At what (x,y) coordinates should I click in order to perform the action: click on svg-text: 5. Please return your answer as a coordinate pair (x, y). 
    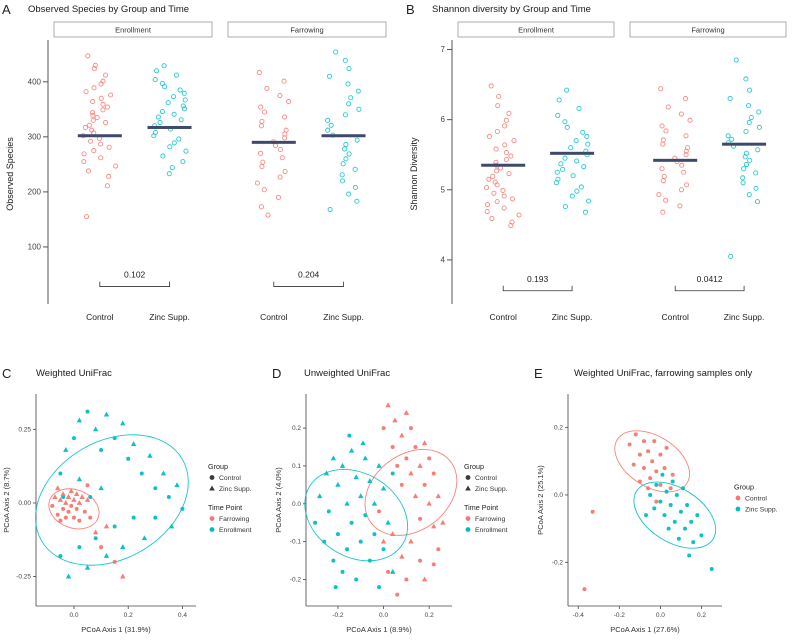
    Looking at the image, I should click on (443, 189).